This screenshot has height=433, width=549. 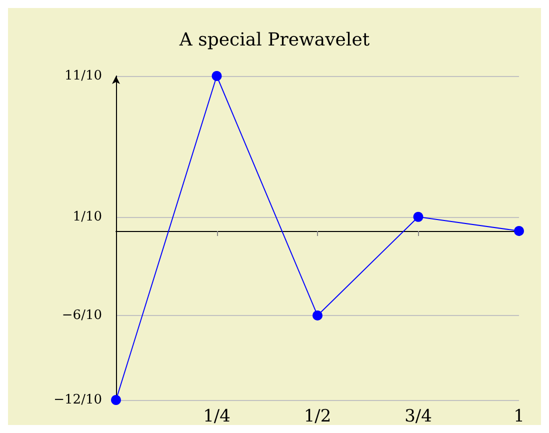 I want to click on x-tick-label: 1/4, so click(x=216, y=416).